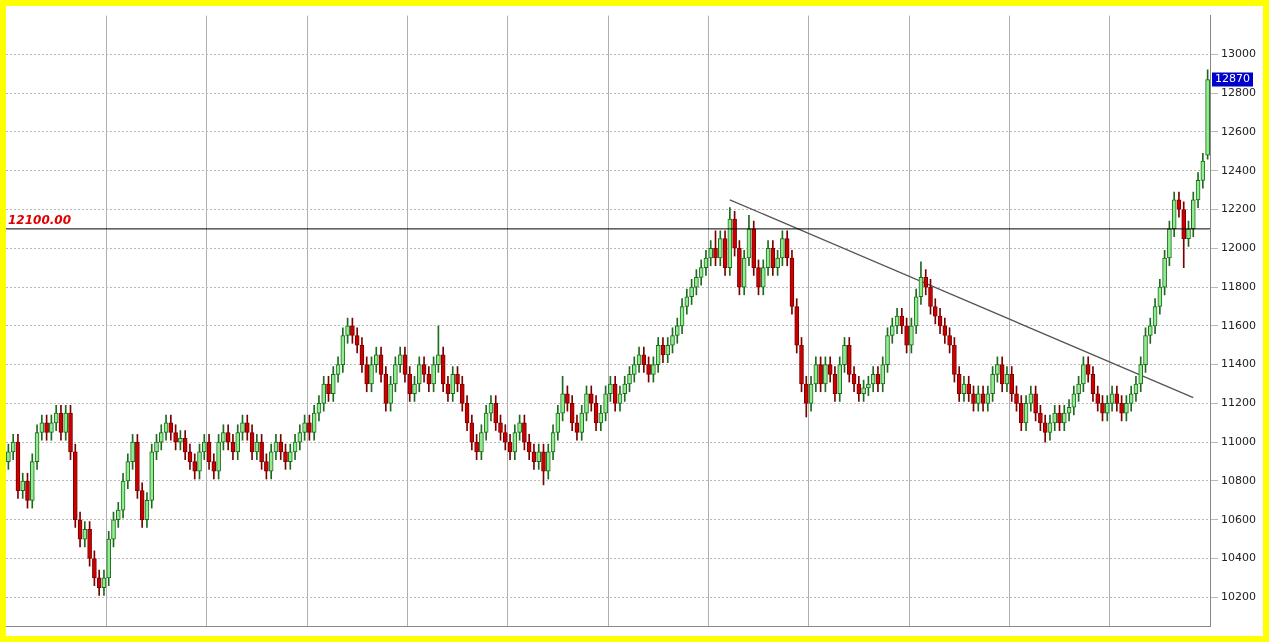 The image size is (1269, 642). What do you see at coordinates (1233, 79) in the screenshot?
I see `annotation: 12870` at bounding box center [1233, 79].